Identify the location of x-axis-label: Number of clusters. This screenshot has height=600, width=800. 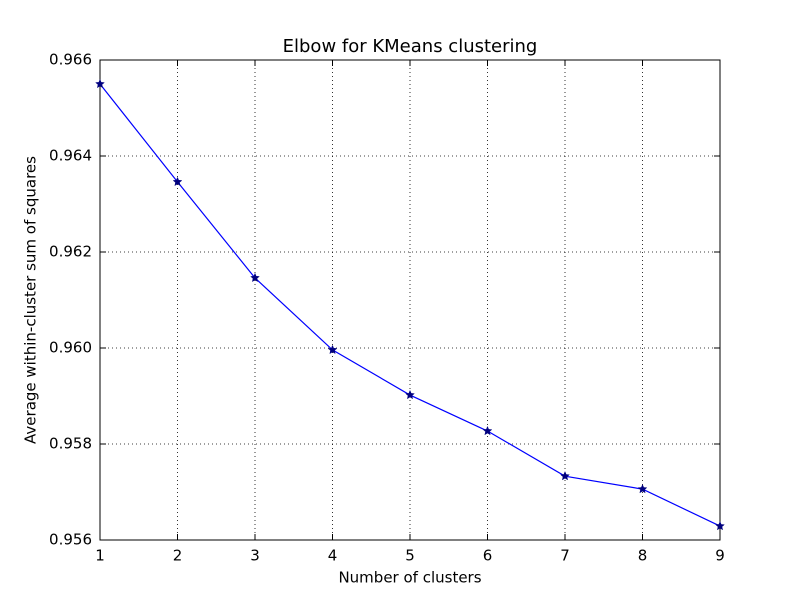
(409, 578).